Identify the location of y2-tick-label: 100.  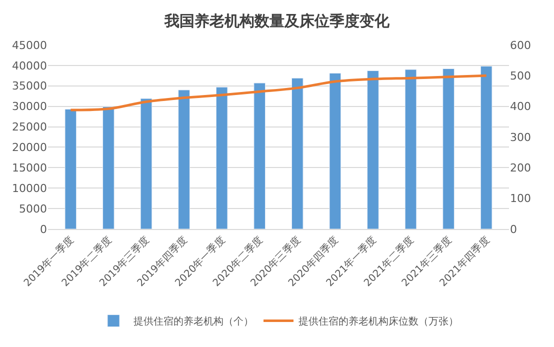
(520, 199).